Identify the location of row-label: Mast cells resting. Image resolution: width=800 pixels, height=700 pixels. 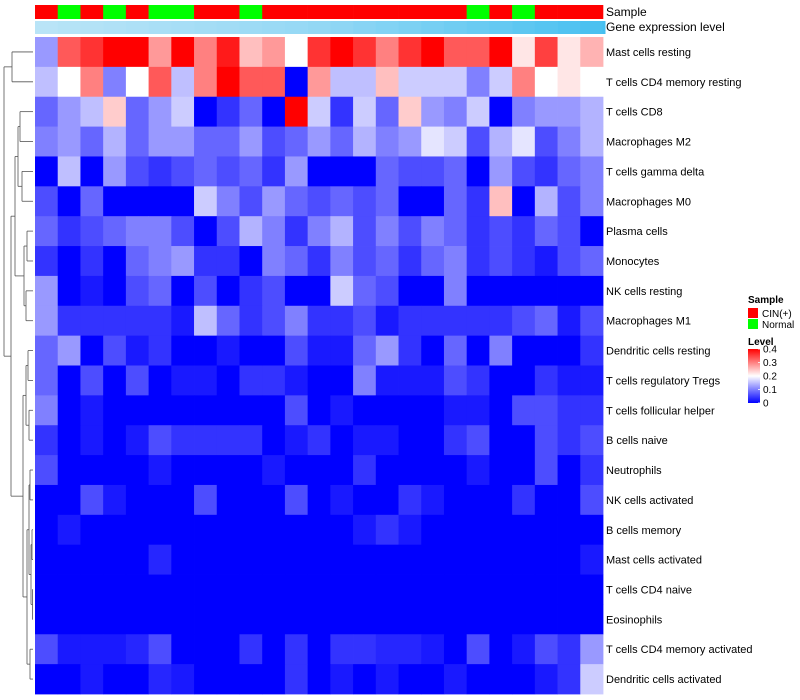
(648, 53).